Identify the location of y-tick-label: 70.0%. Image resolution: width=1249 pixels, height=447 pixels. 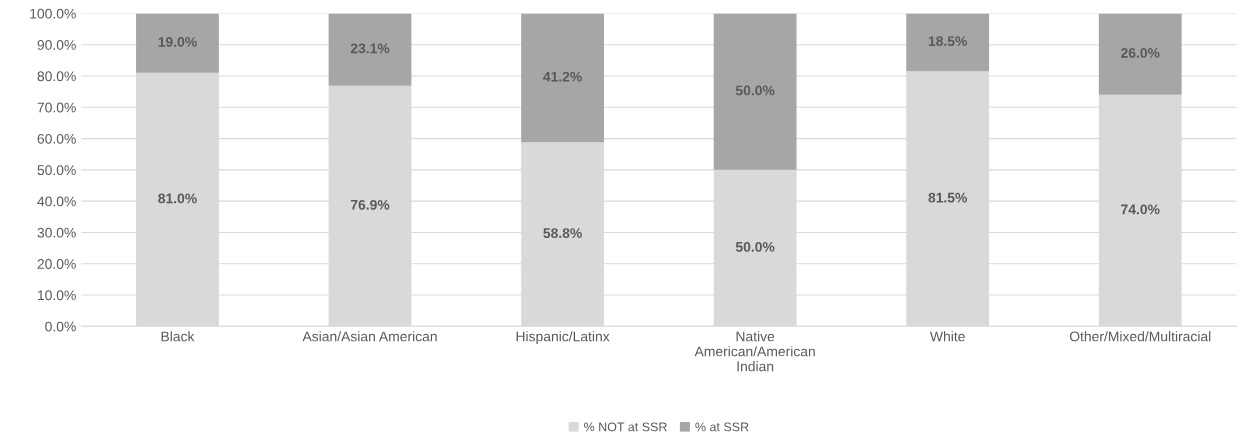
(56, 107).